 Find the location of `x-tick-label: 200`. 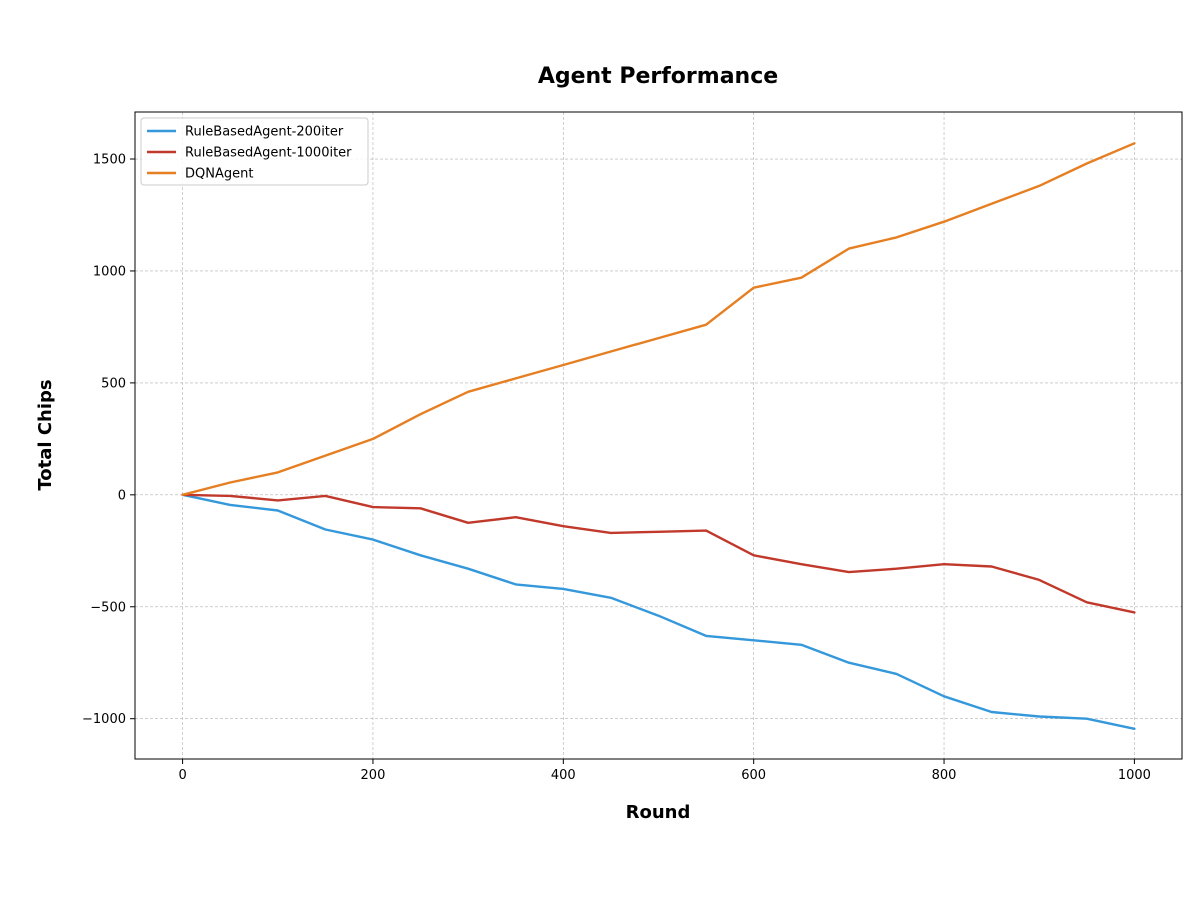

x-tick-label: 200 is located at coordinates (373, 775).